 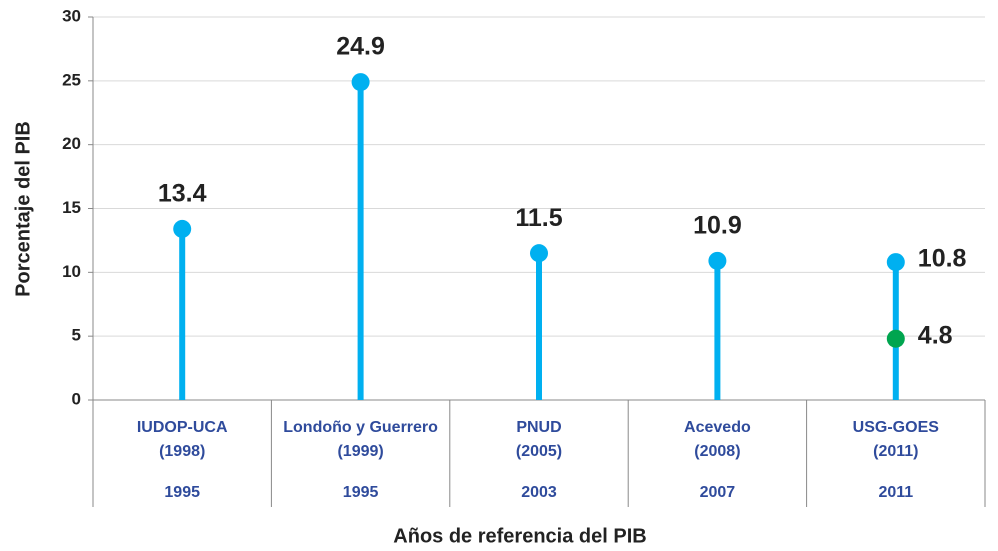 What do you see at coordinates (360, 427) in the screenshot?
I see `x-tick-label: Londoño y Guerrero` at bounding box center [360, 427].